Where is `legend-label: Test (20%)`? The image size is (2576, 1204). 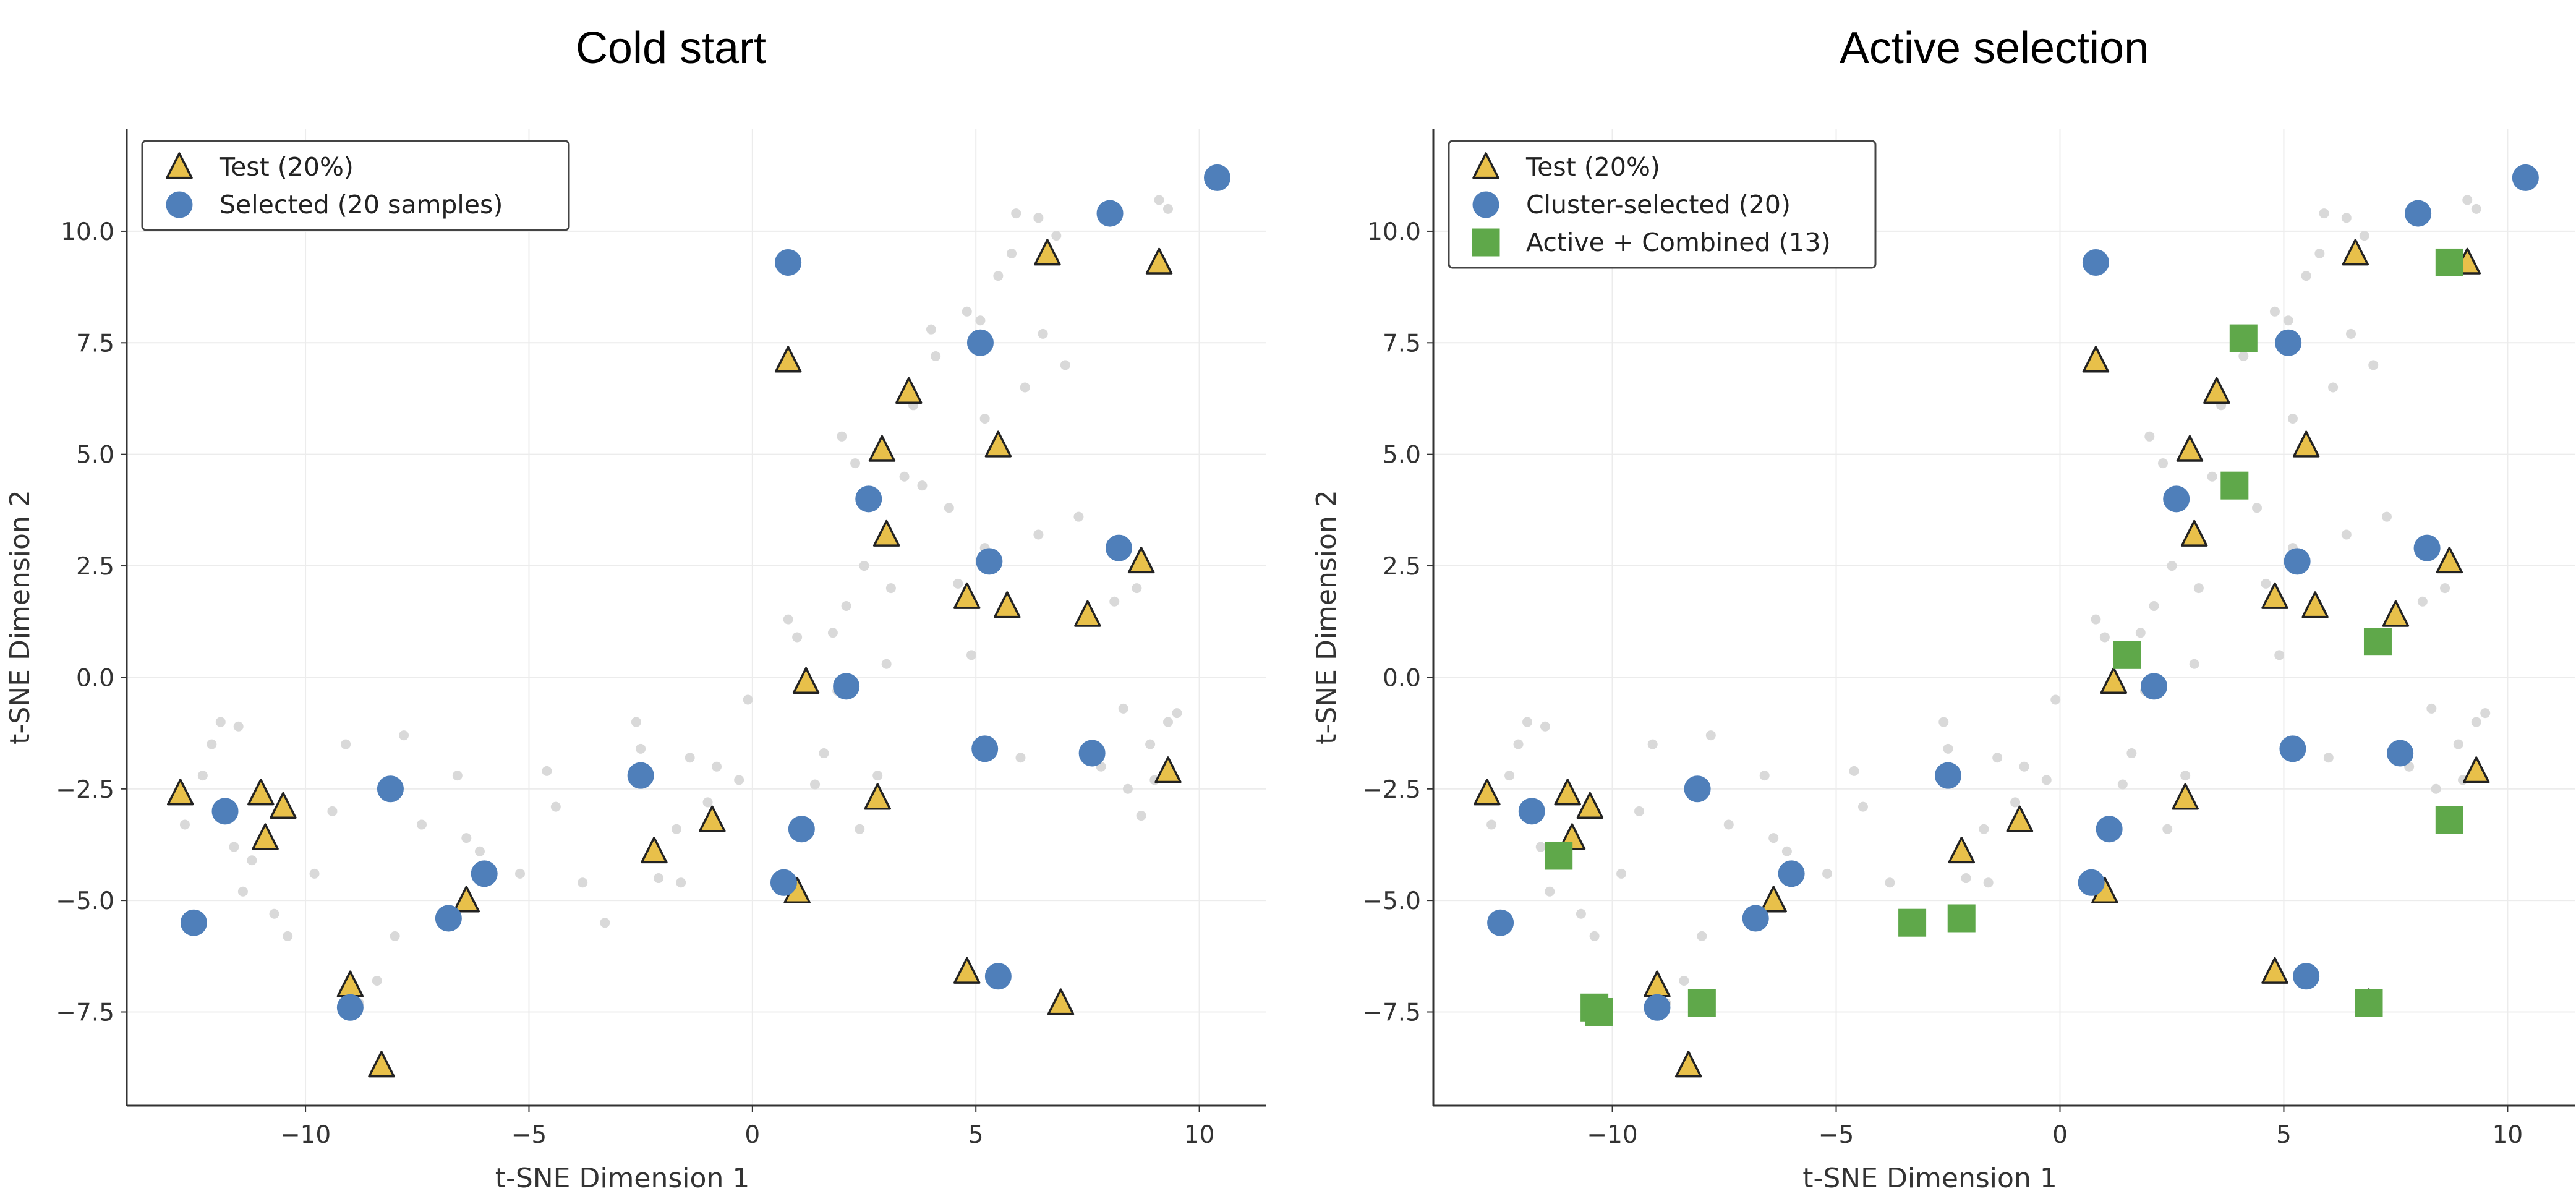
legend-label: Test (20%) is located at coordinates (286, 167).